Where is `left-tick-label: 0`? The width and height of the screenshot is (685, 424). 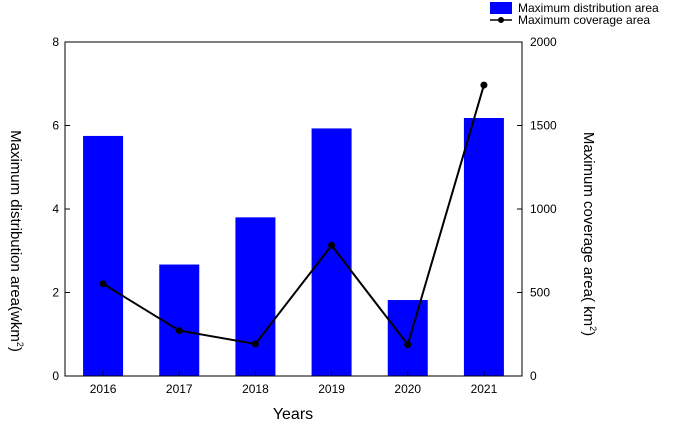 left-tick-label: 0 is located at coordinates (55, 376).